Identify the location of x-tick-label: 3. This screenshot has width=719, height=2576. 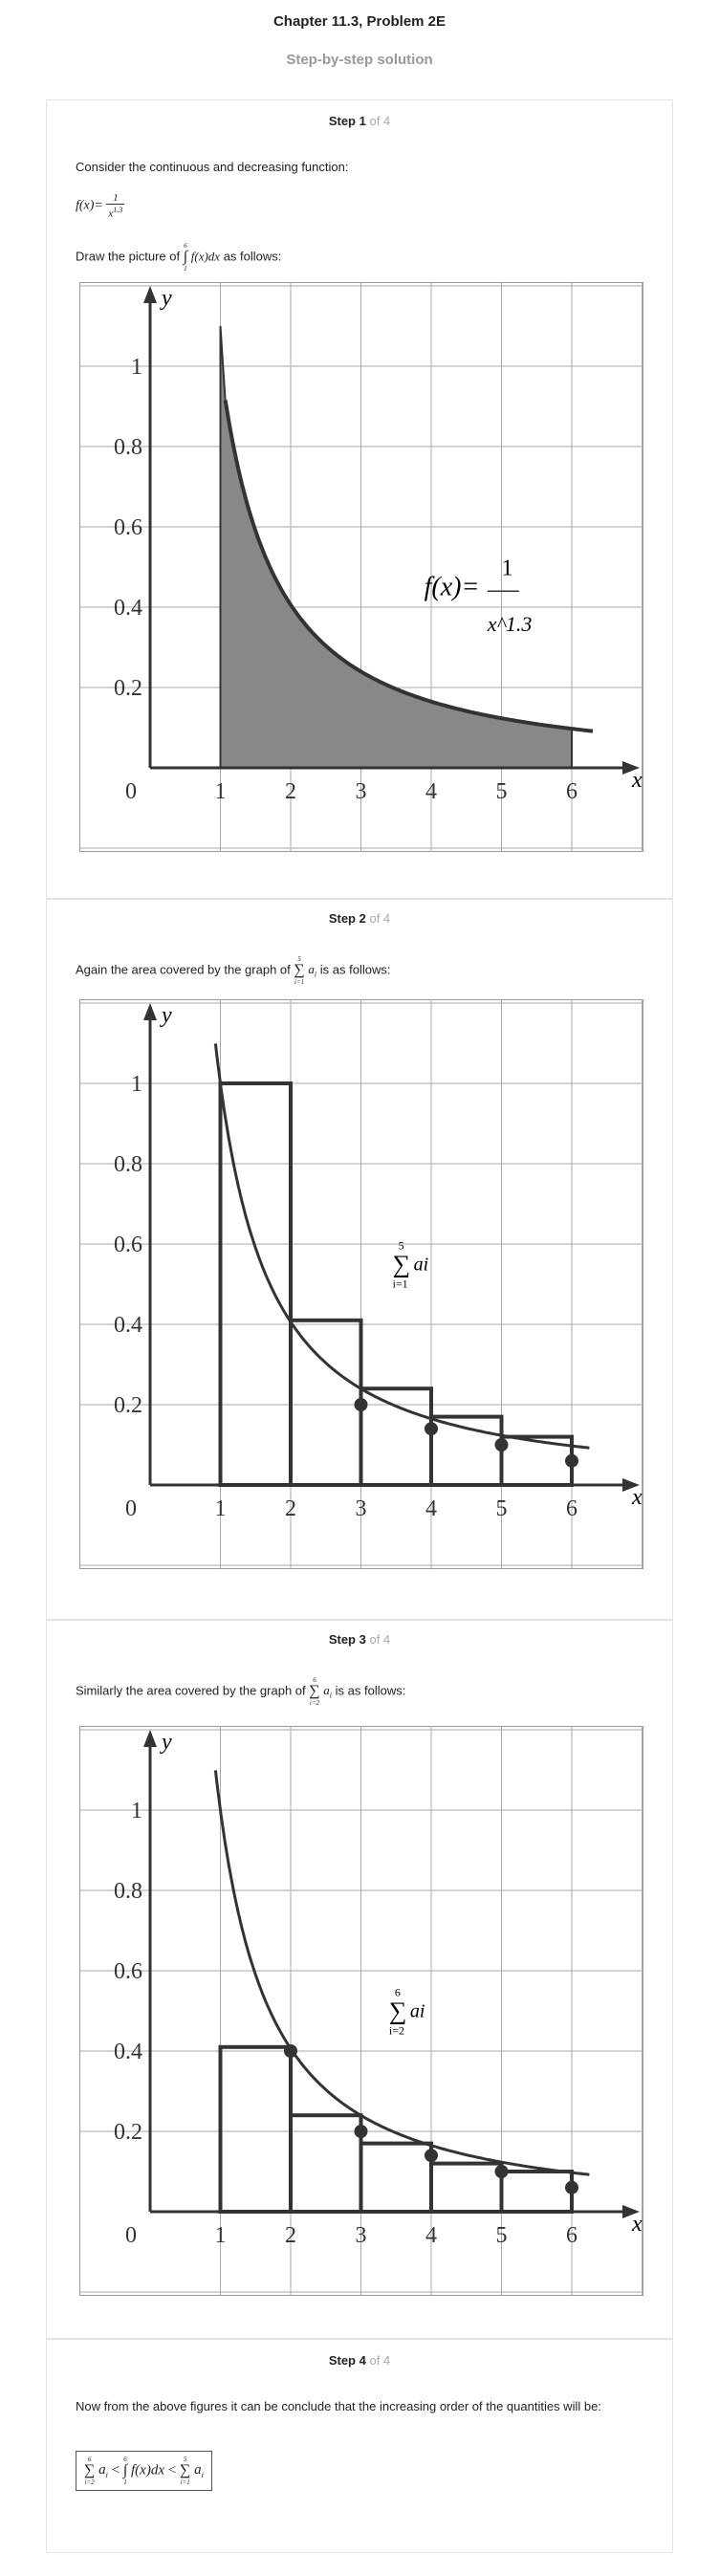
(361, 1508).